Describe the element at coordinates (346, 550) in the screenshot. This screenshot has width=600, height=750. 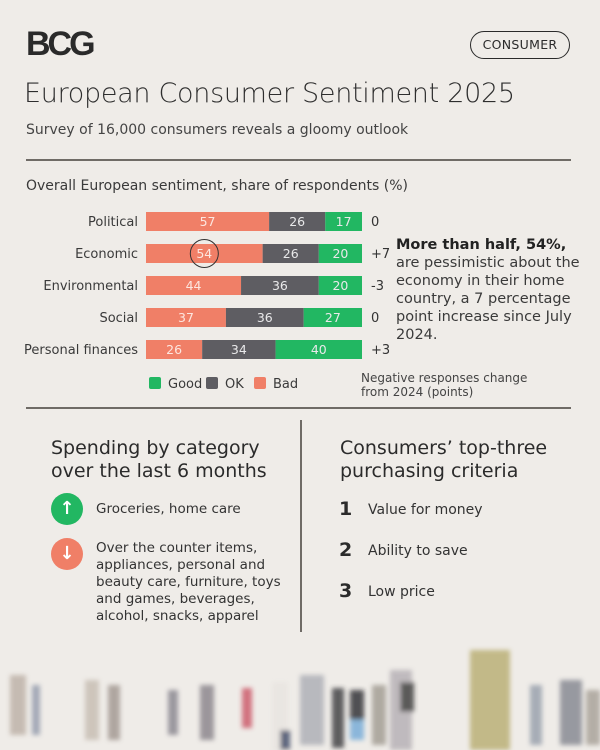
I see `criteria-rank: 2` at that location.